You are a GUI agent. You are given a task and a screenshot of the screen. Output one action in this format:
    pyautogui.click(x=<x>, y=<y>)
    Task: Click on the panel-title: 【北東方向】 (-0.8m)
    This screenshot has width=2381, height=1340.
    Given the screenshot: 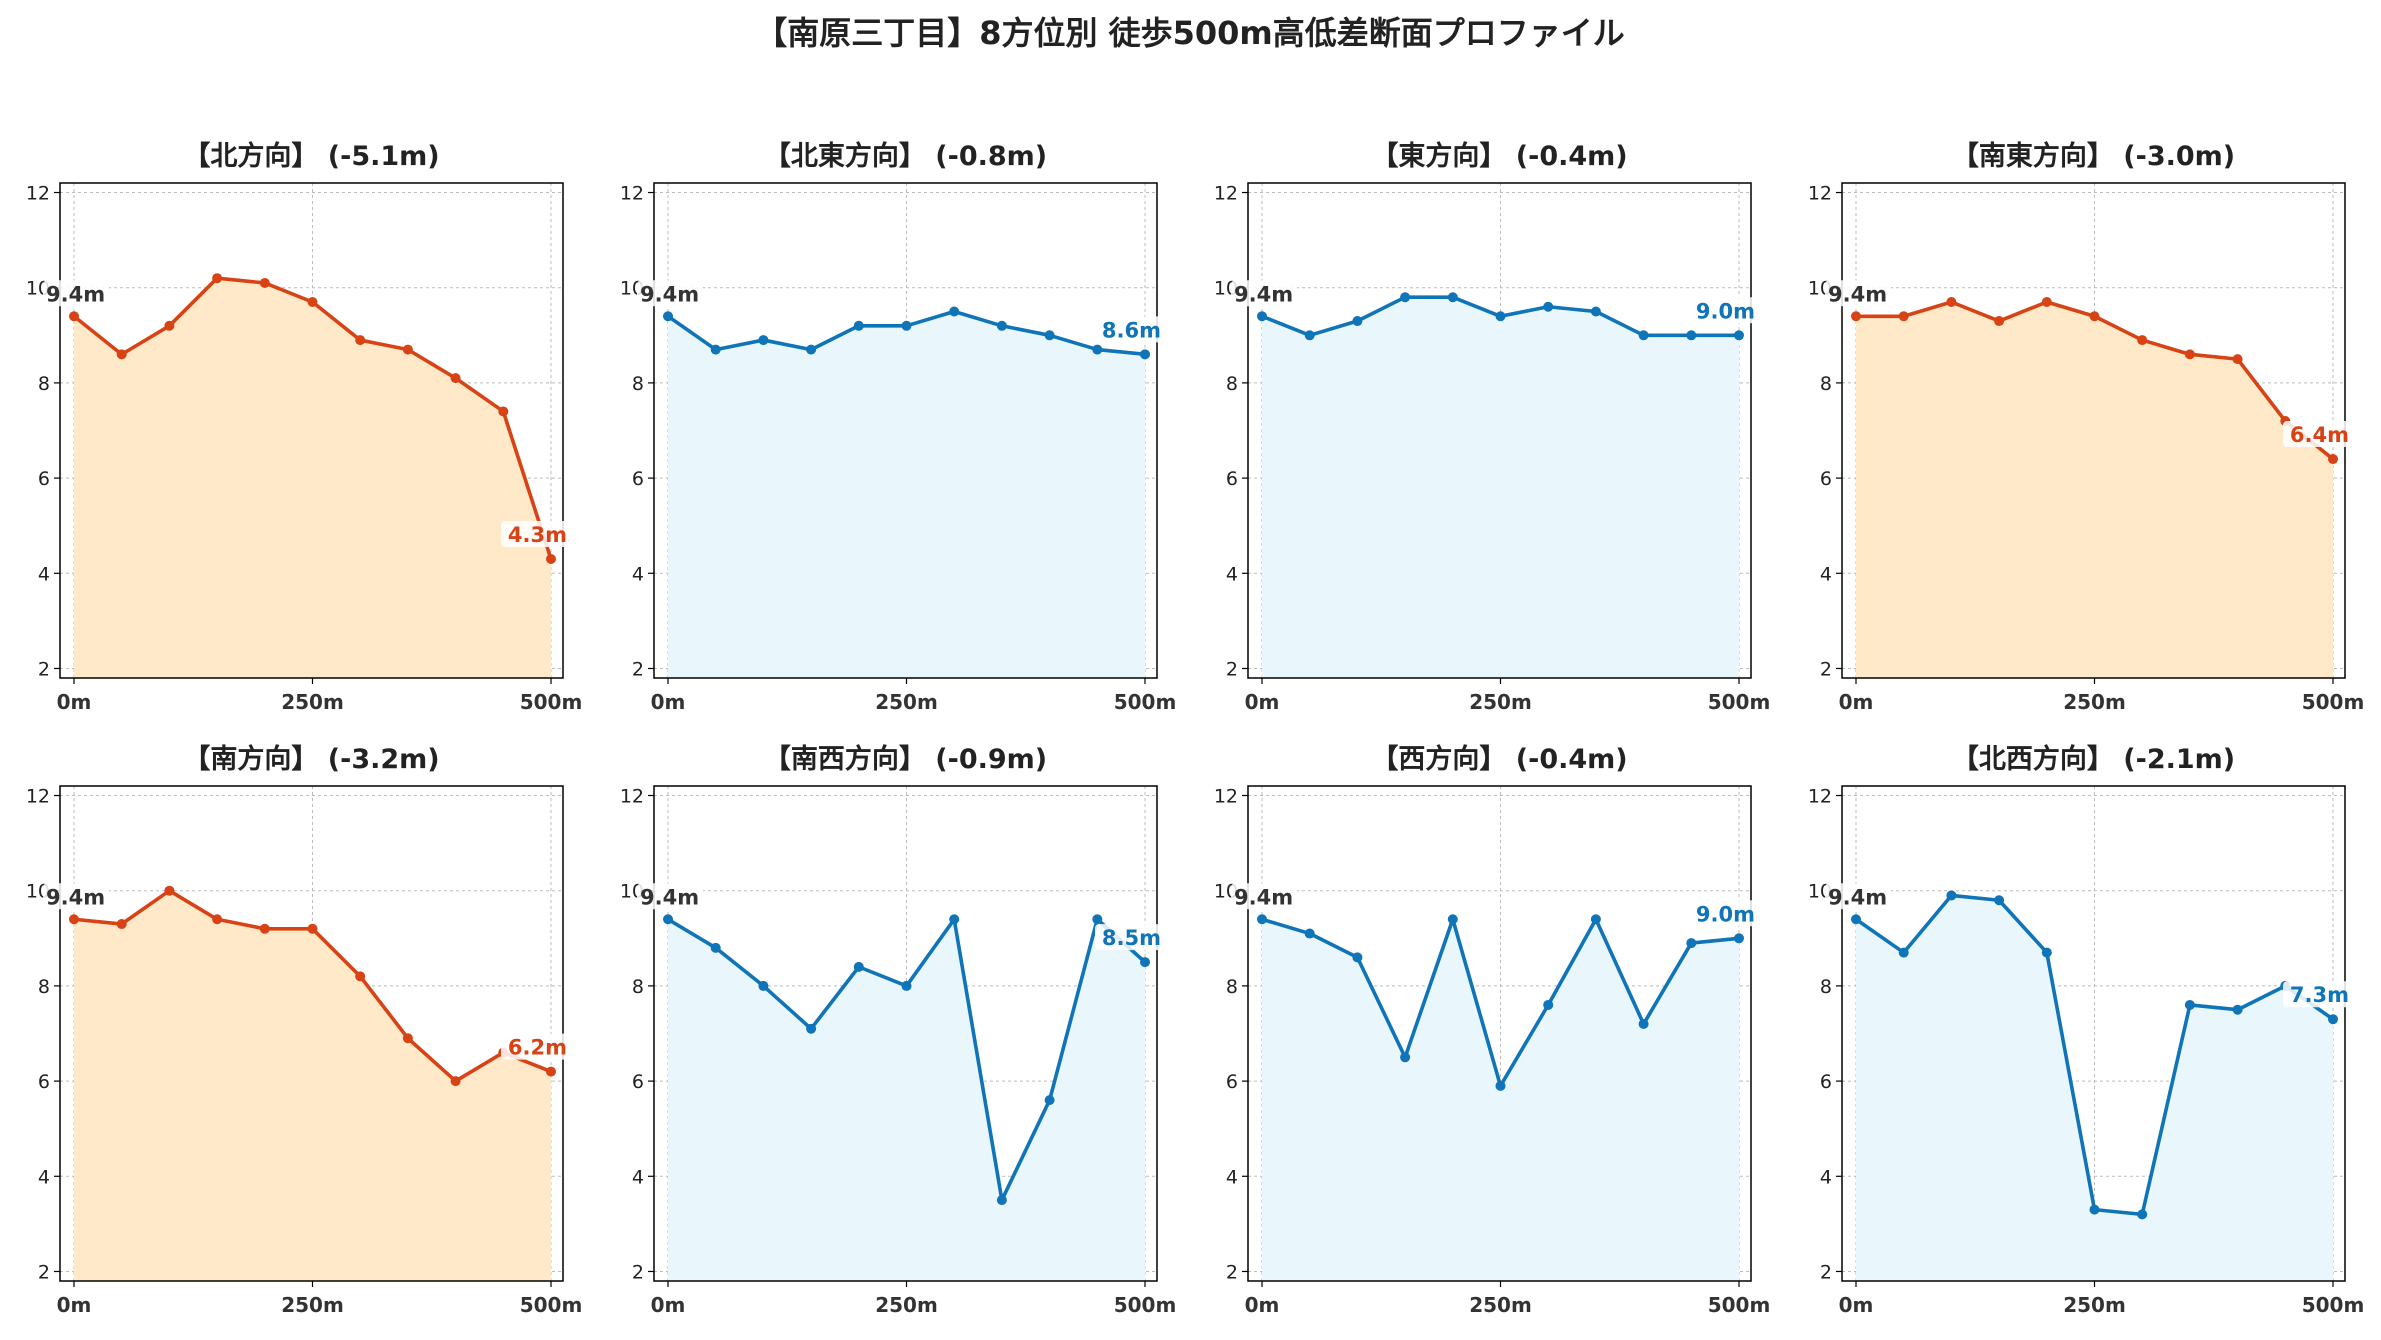 What is the action you would take?
    pyautogui.click(x=905, y=156)
    